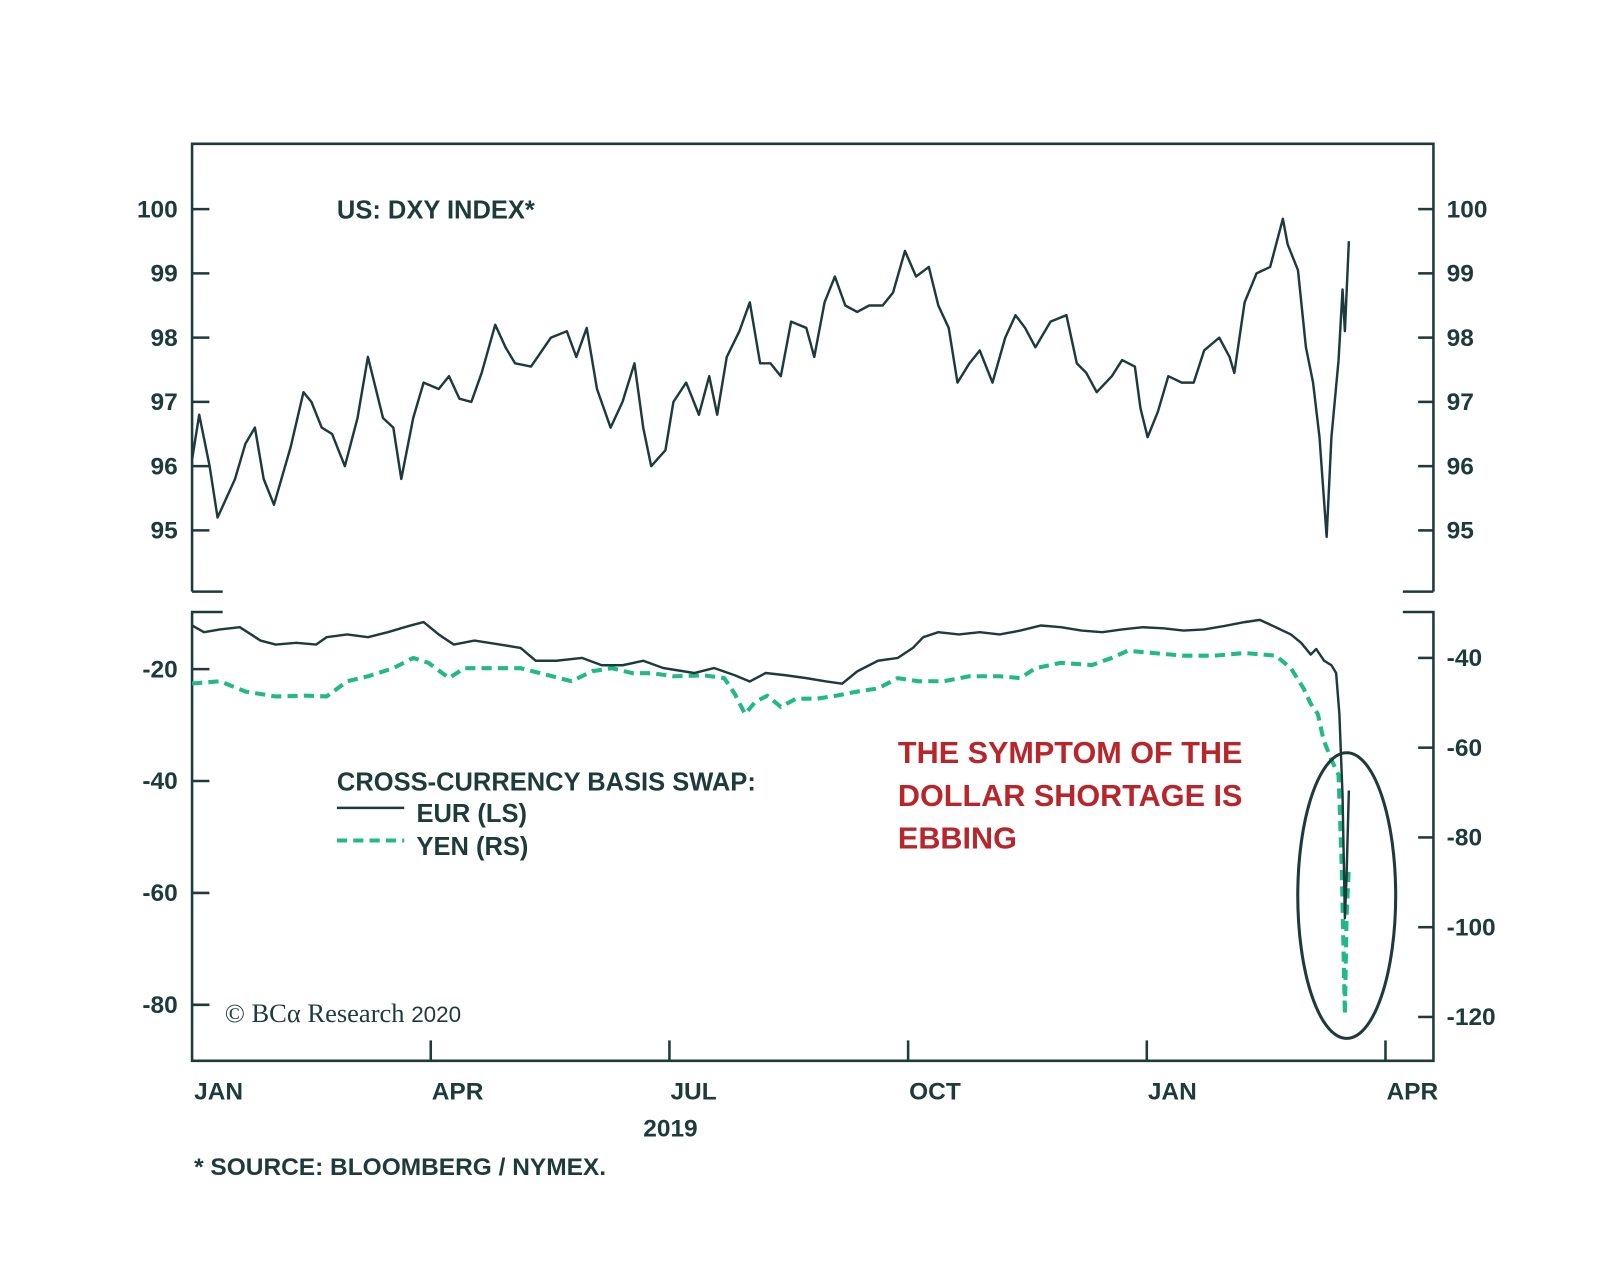 The height and width of the screenshot is (1274, 1600). I want to click on x-tick-label: JUL, so click(693, 1092).